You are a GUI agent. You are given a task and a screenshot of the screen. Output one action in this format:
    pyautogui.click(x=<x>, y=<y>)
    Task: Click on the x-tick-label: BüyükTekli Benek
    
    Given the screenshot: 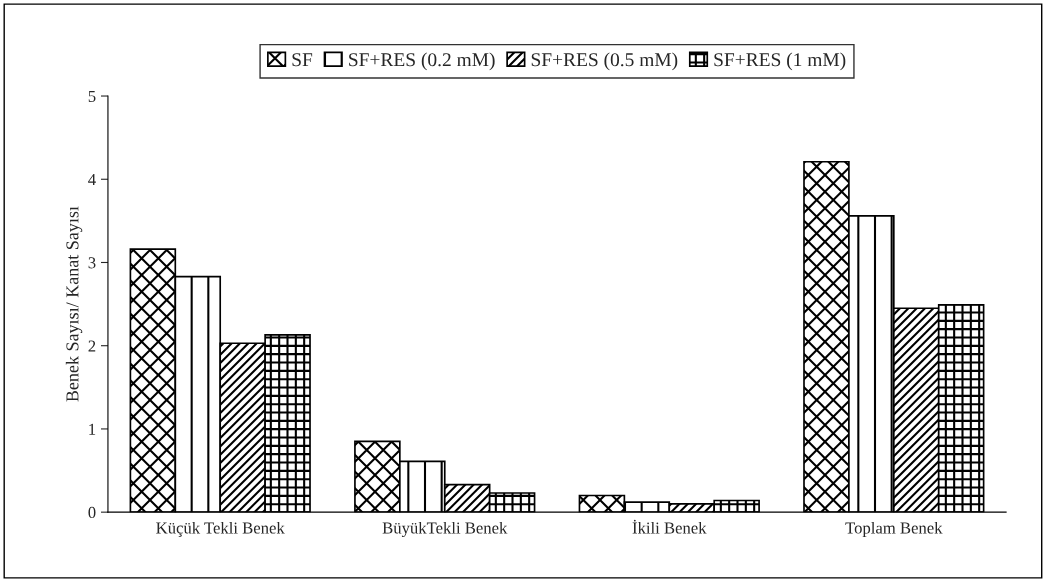 What is the action you would take?
    pyautogui.click(x=445, y=529)
    